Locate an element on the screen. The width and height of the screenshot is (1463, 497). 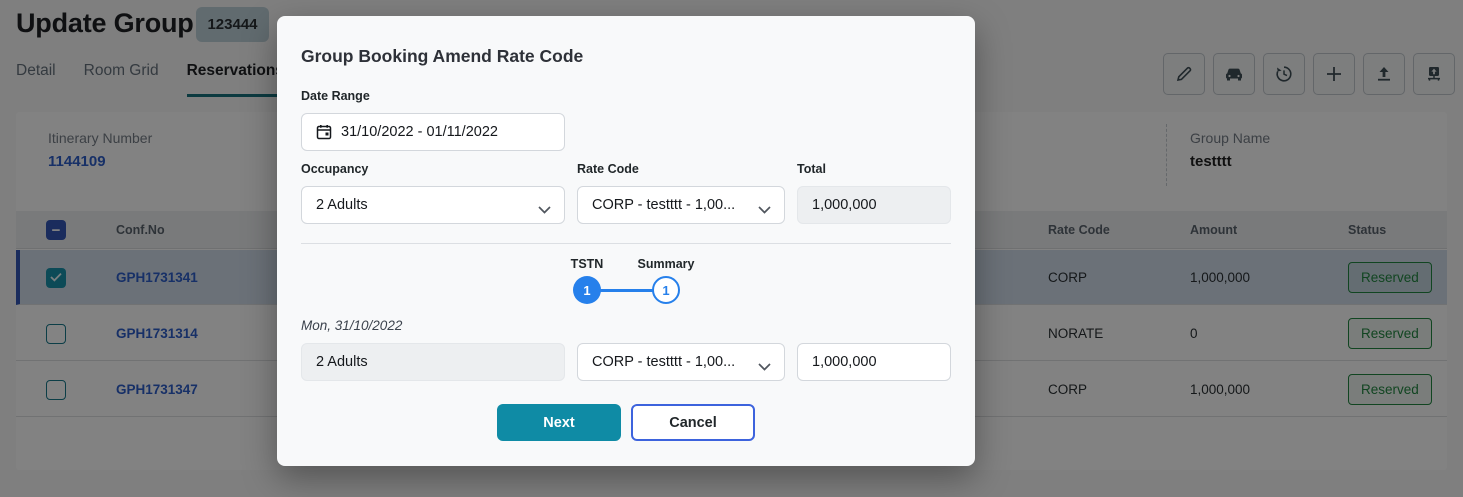
cancel-button: Cancel is located at coordinates (693, 422).